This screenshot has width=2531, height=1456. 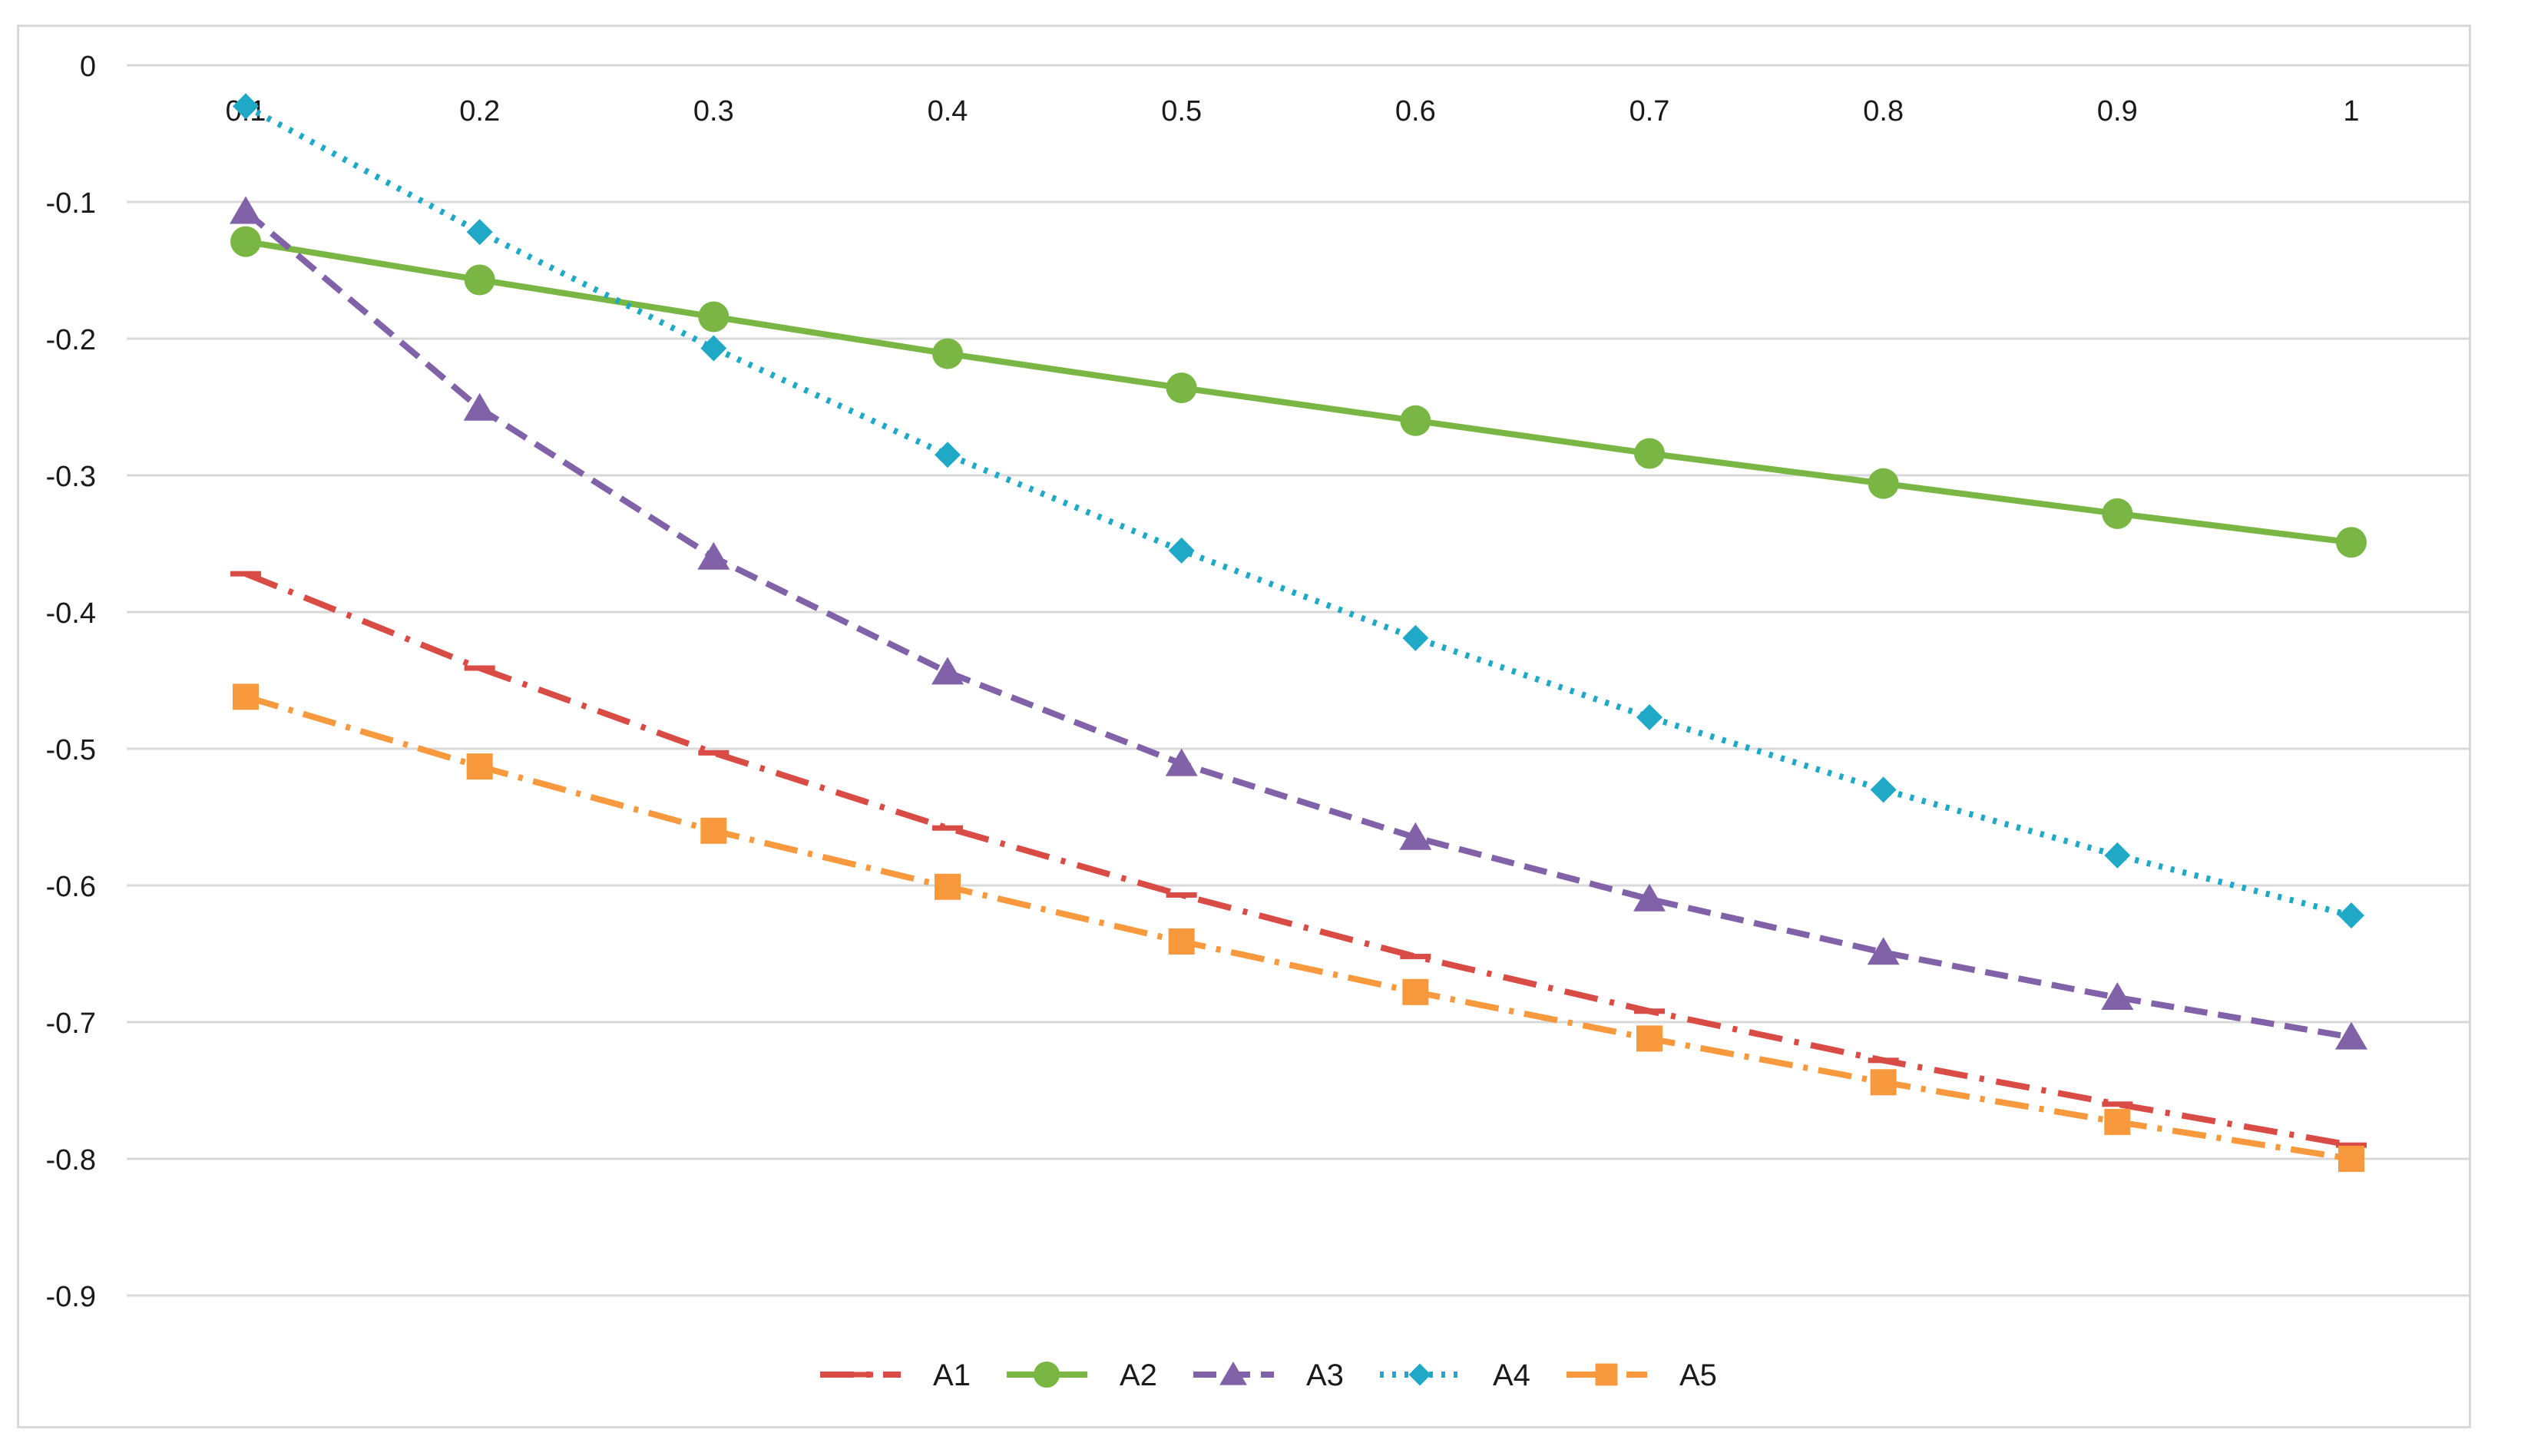 I want to click on x-tick-label: 0.6, so click(x=1415, y=111).